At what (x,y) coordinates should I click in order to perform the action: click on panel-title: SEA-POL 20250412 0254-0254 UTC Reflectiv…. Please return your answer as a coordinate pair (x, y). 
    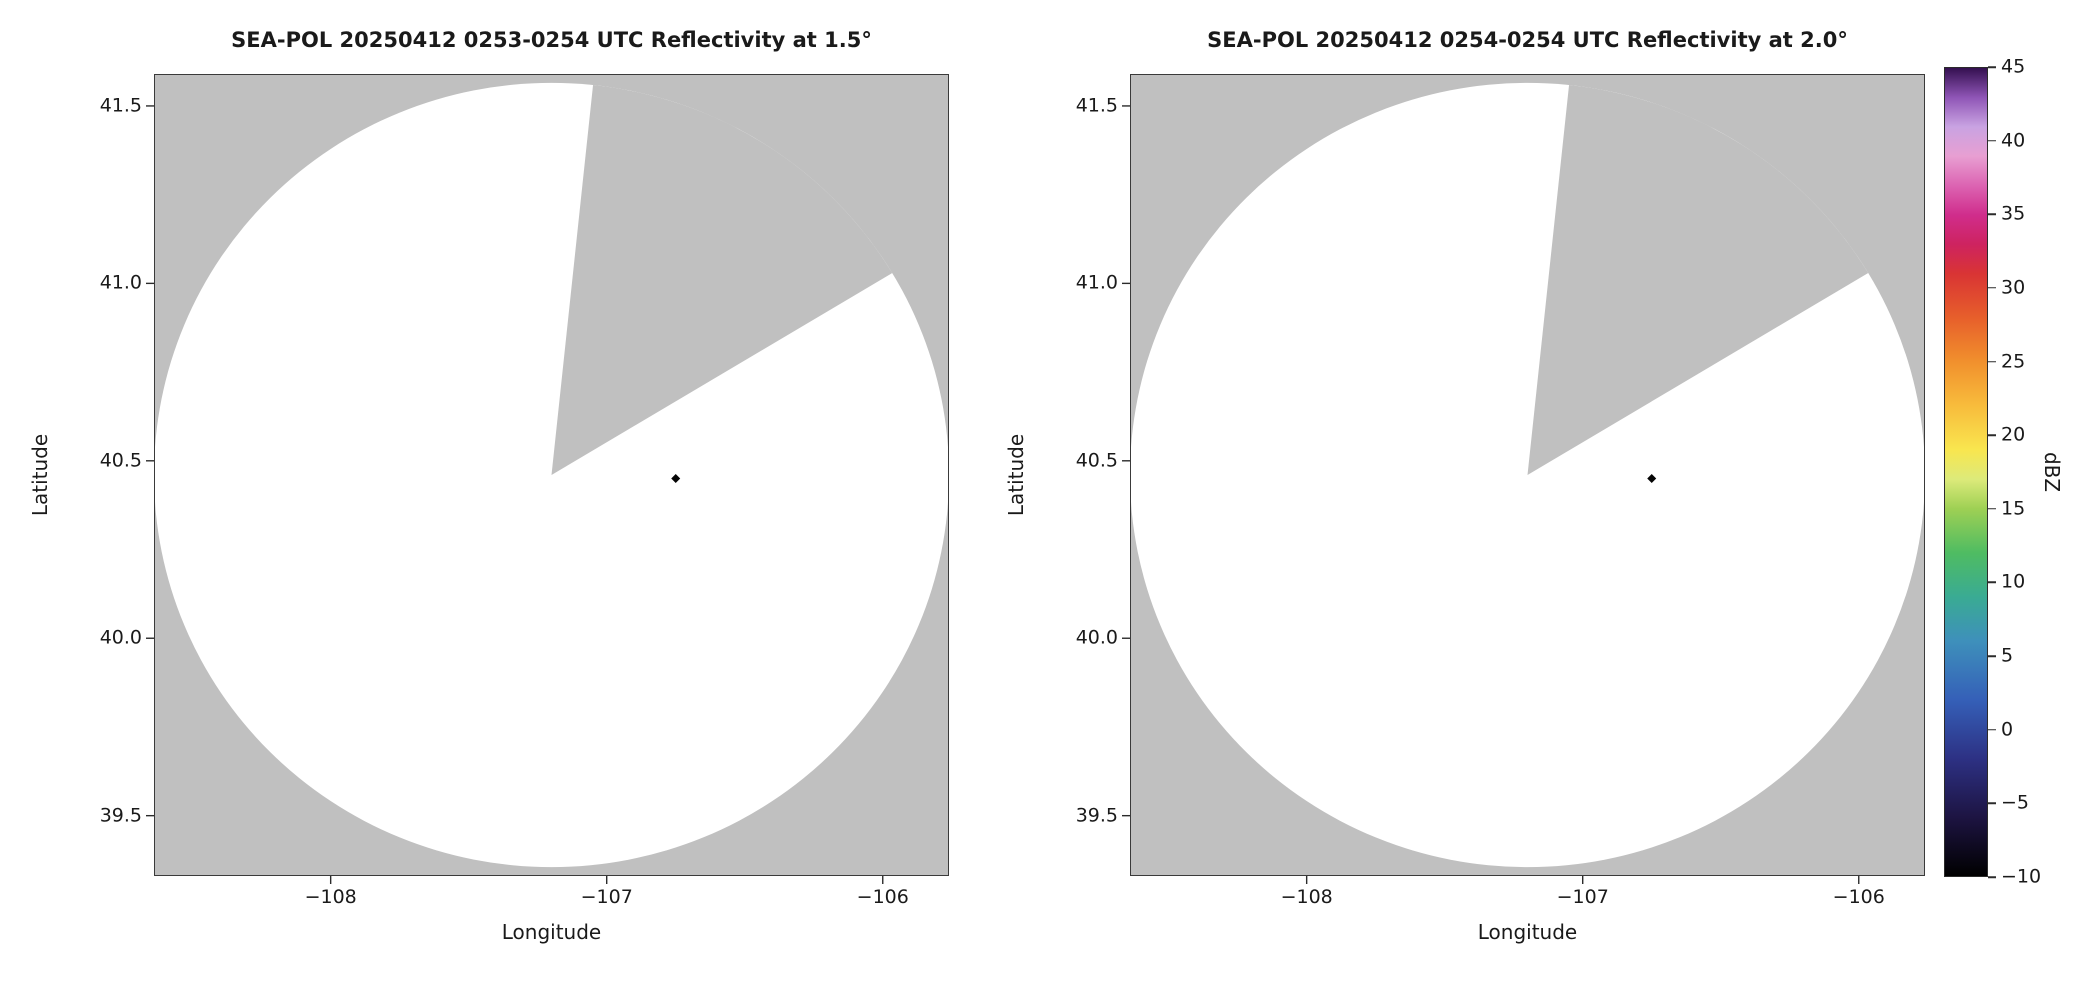
    Looking at the image, I should click on (1527, 40).